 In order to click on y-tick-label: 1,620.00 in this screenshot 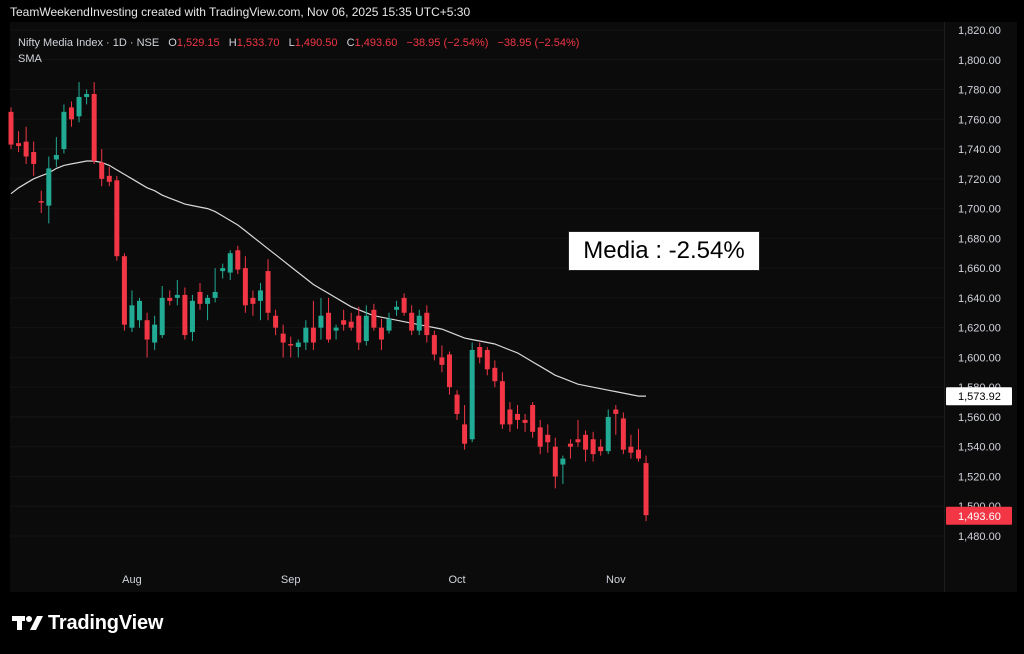, I will do `click(979, 329)`.